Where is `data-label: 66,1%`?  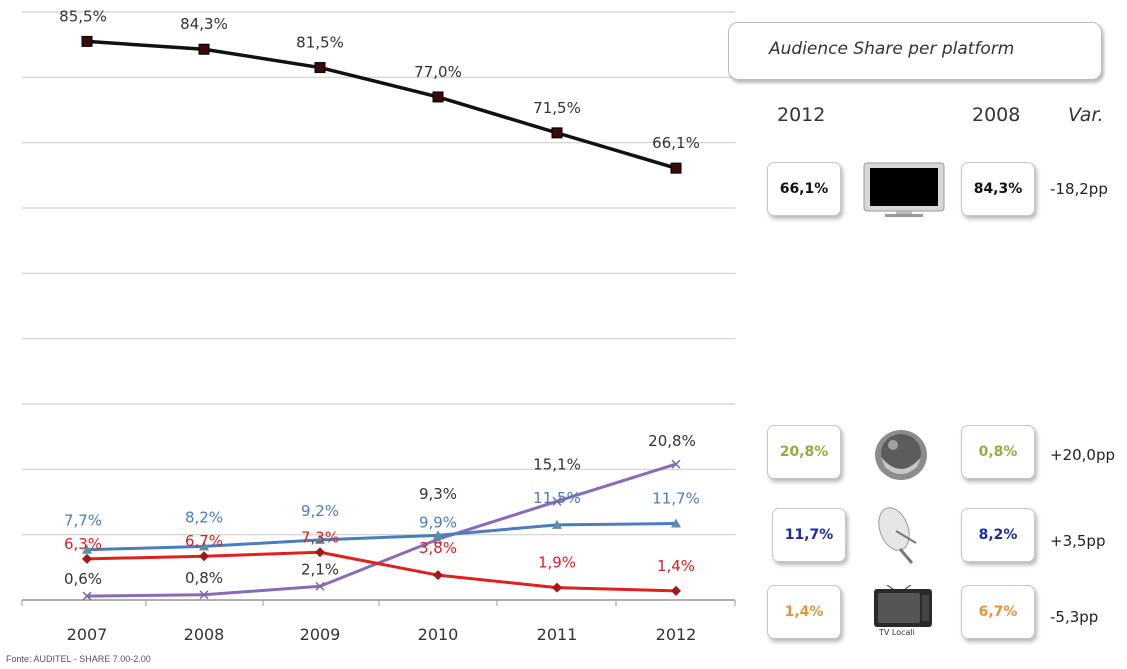 data-label: 66,1% is located at coordinates (676, 143).